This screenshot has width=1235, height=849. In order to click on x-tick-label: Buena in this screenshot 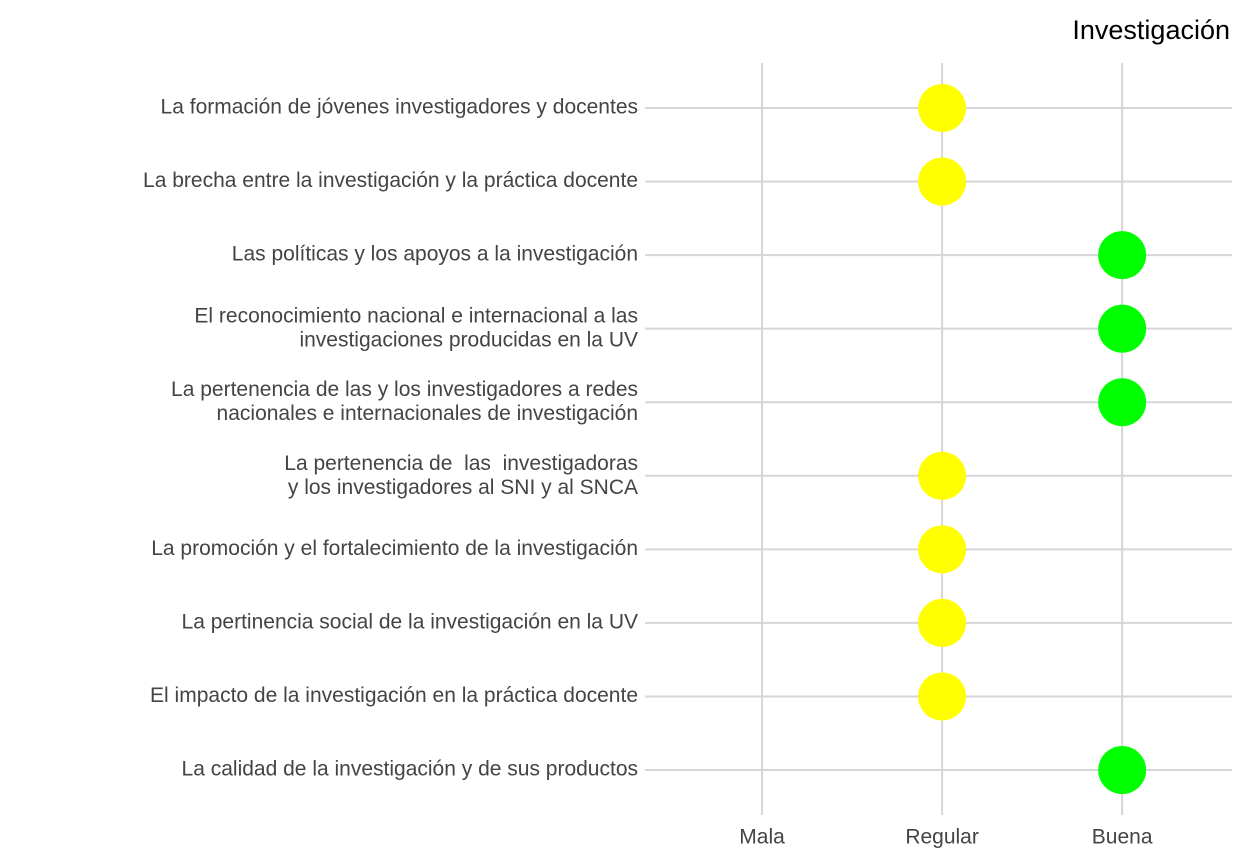, I will do `click(1122, 837)`.